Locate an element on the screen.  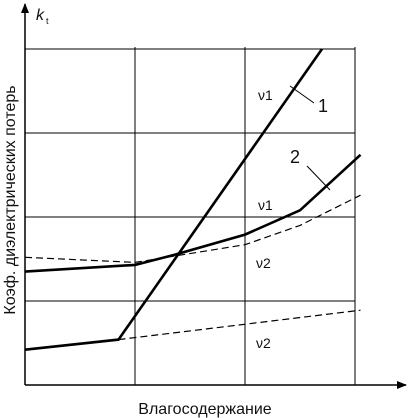
y-axis-symbol-sub: t is located at coordinates (47, 21).